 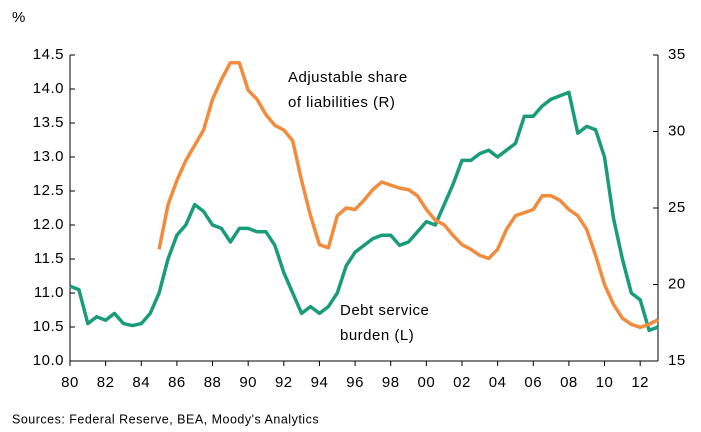 I want to click on annotation: of liabilities (R), so click(x=341, y=102).